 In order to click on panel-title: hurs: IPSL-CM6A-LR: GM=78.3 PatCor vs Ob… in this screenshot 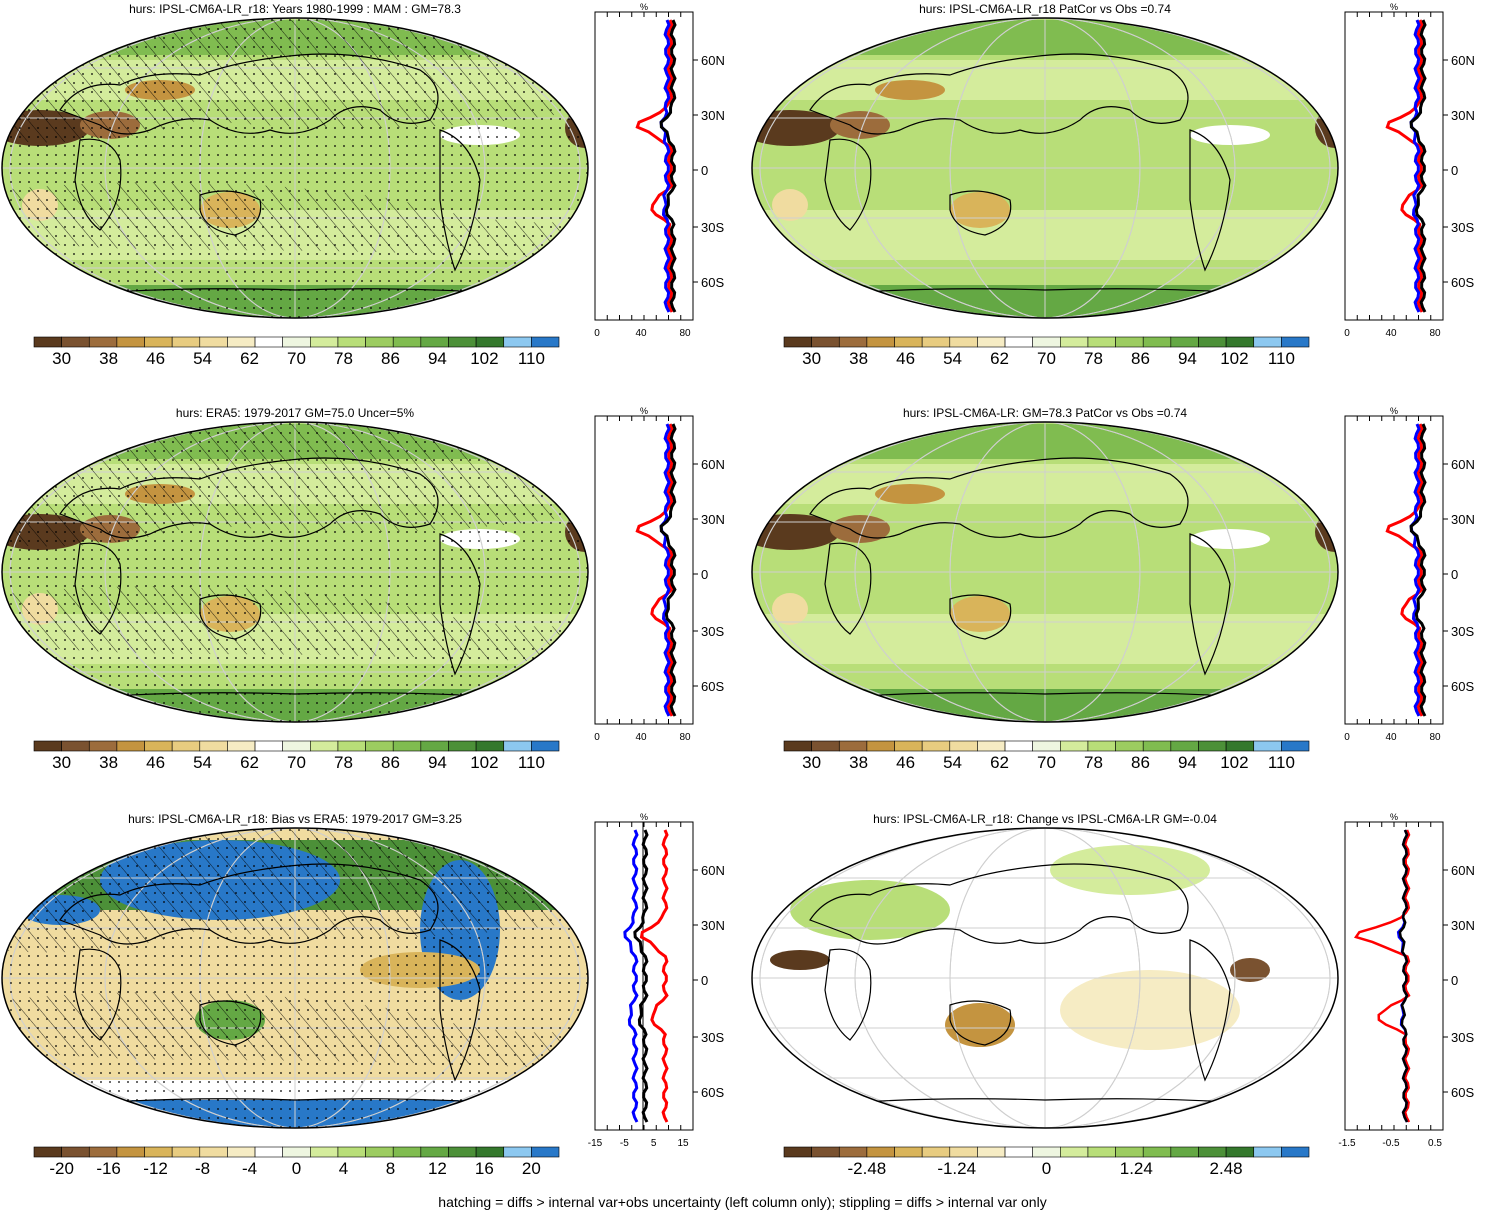, I will do `click(1045, 413)`.